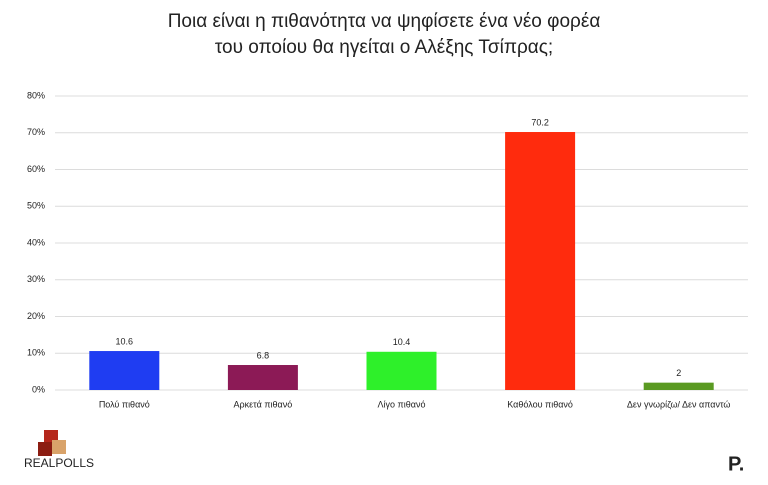 The height and width of the screenshot is (485, 768). I want to click on y-tick-label: 80%, so click(36, 95).